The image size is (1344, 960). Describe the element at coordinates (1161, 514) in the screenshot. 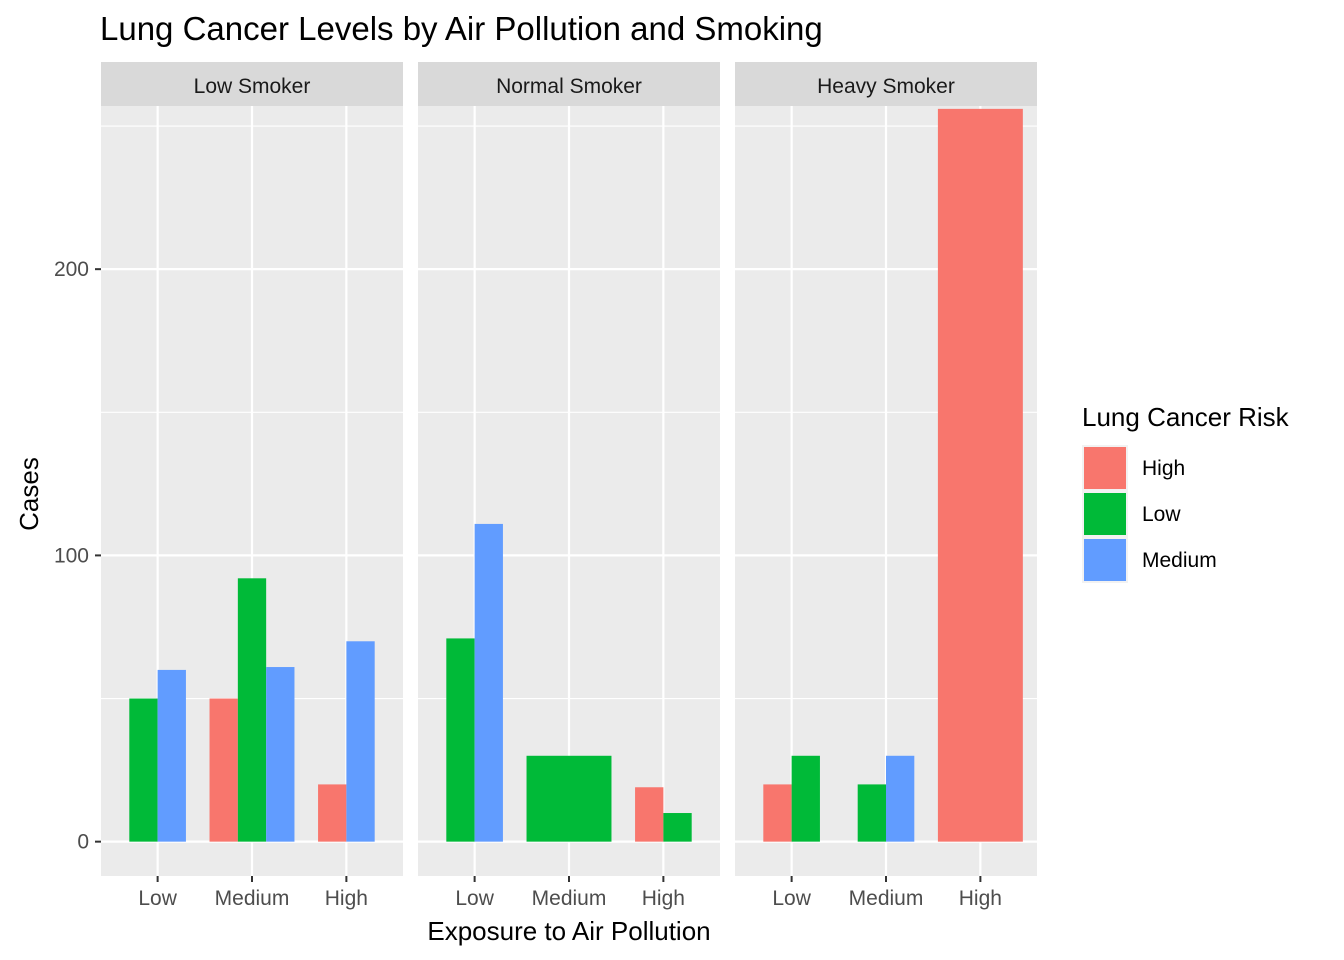

I see `legend-label: Low` at that location.